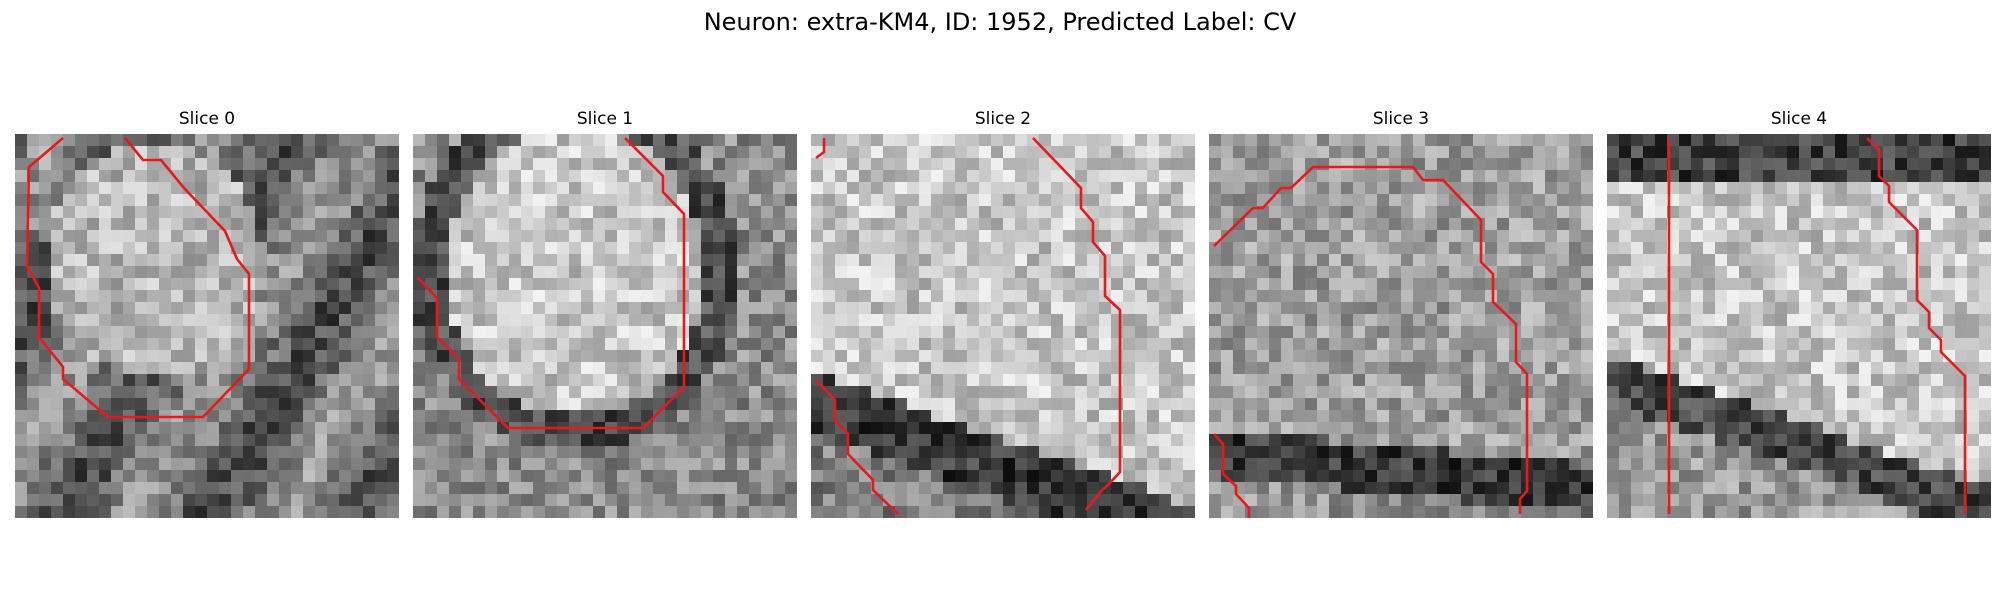 The width and height of the screenshot is (2000, 600). I want to click on slice-panel-1: Slice 1, so click(605, 313).